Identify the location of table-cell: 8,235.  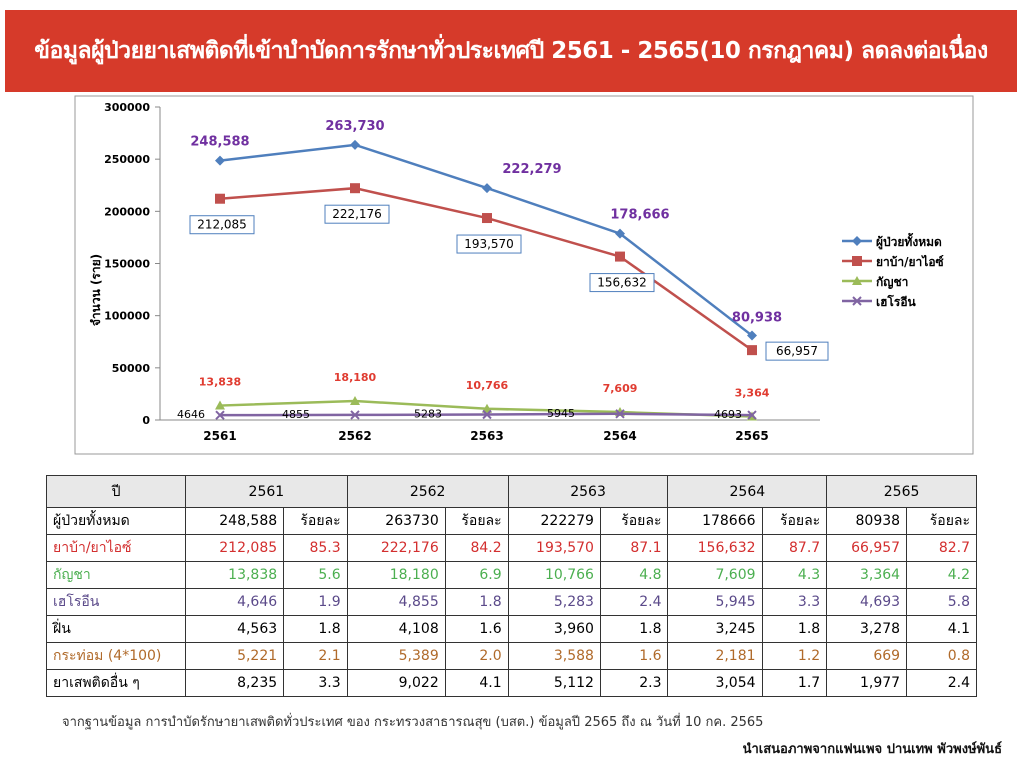
(235, 683).